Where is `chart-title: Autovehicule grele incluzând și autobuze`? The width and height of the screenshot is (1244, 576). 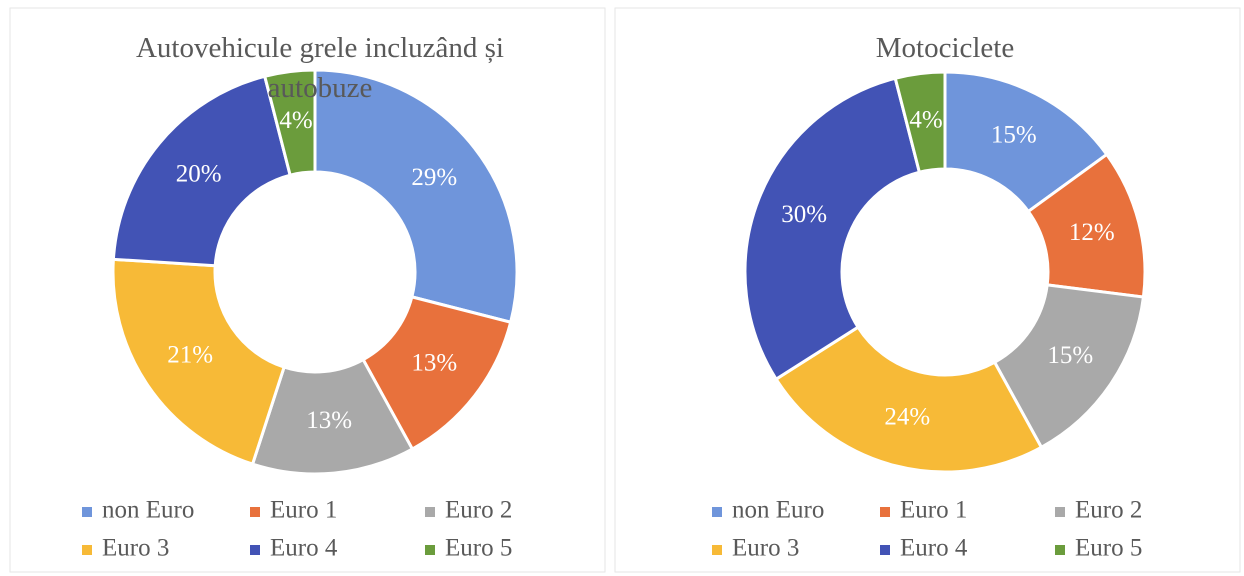 chart-title: Autovehicule grele incluzând și autobuze is located at coordinates (319, 68).